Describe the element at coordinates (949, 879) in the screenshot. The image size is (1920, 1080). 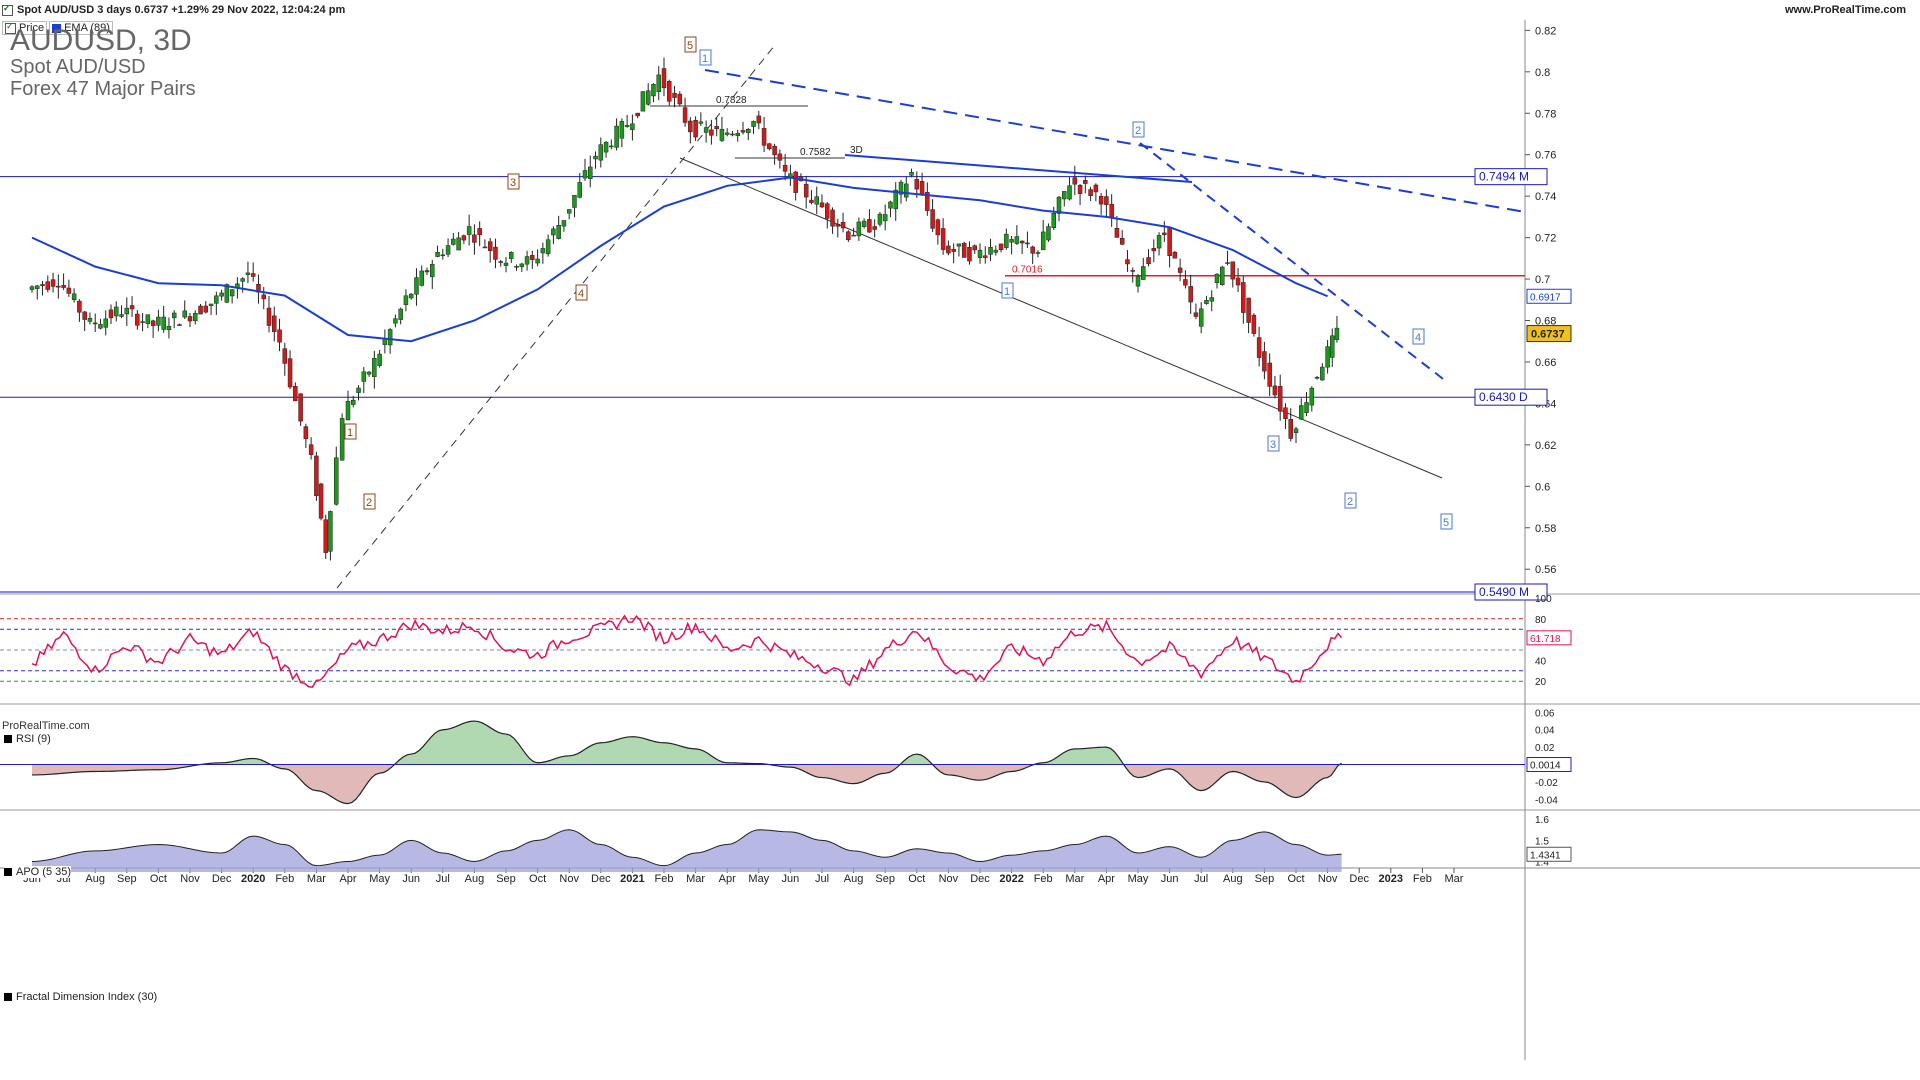
I see `x-tick-label: Nov` at that location.